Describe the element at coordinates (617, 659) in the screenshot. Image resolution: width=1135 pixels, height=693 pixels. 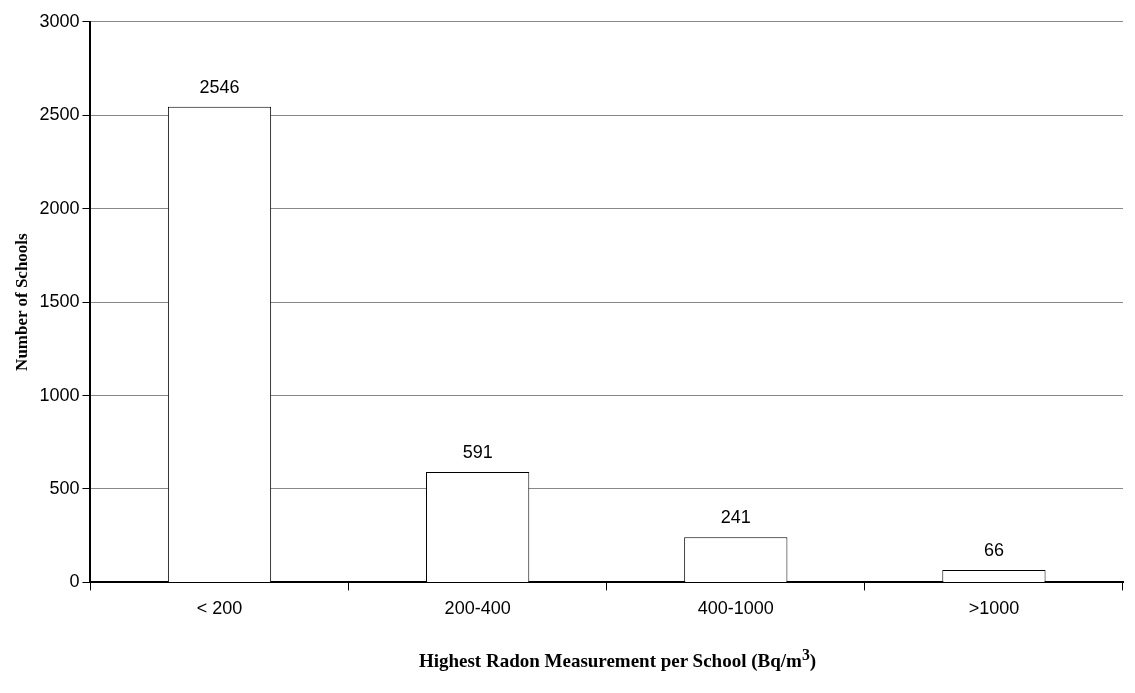
I see `x-axis-title: Highest Radon Measurement per School (Bq/m$^{3}$)` at that location.